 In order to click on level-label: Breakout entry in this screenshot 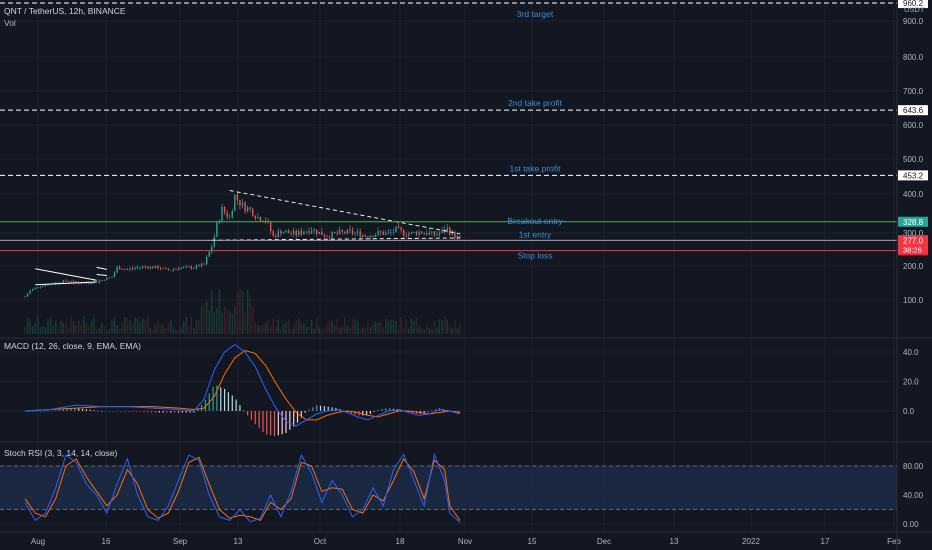, I will do `click(535, 221)`.